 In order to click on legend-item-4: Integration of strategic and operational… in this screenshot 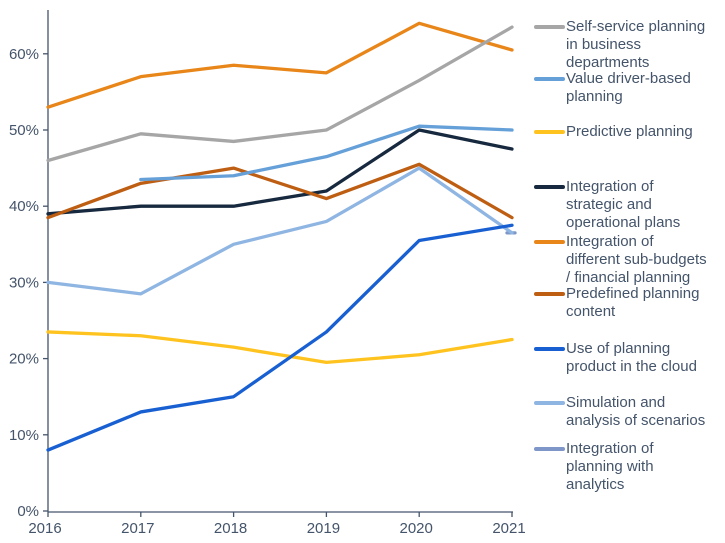, I will do `click(629, 205)`.